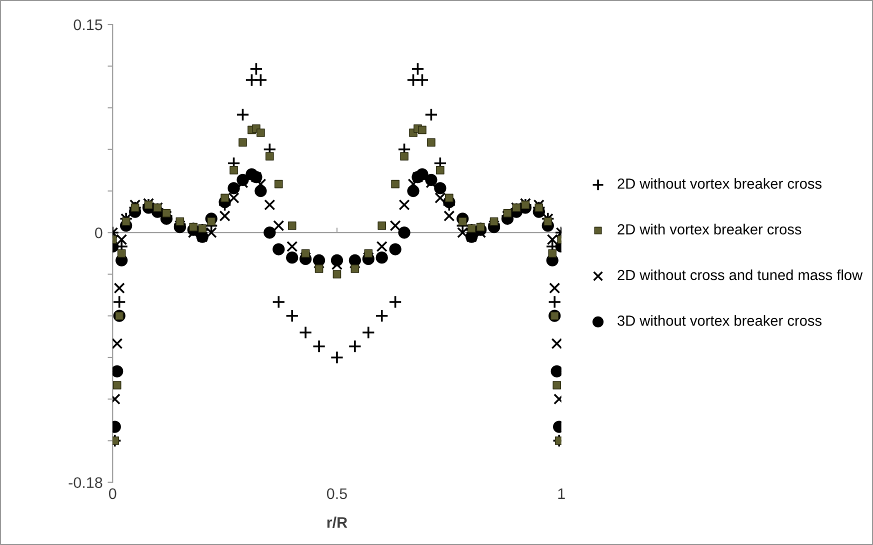 This screenshot has width=873, height=545. What do you see at coordinates (88, 24) in the screenshot?
I see `y-tick-label: 0.15` at bounding box center [88, 24].